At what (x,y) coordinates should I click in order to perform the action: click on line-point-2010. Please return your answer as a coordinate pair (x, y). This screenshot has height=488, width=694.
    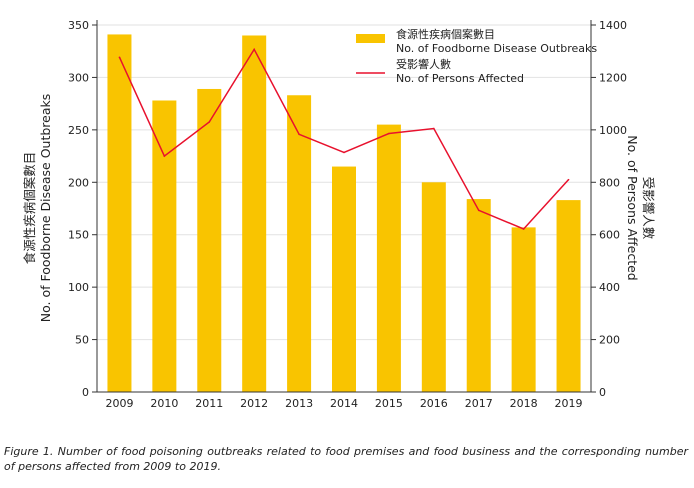
    Looking at the image, I should click on (164, 156).